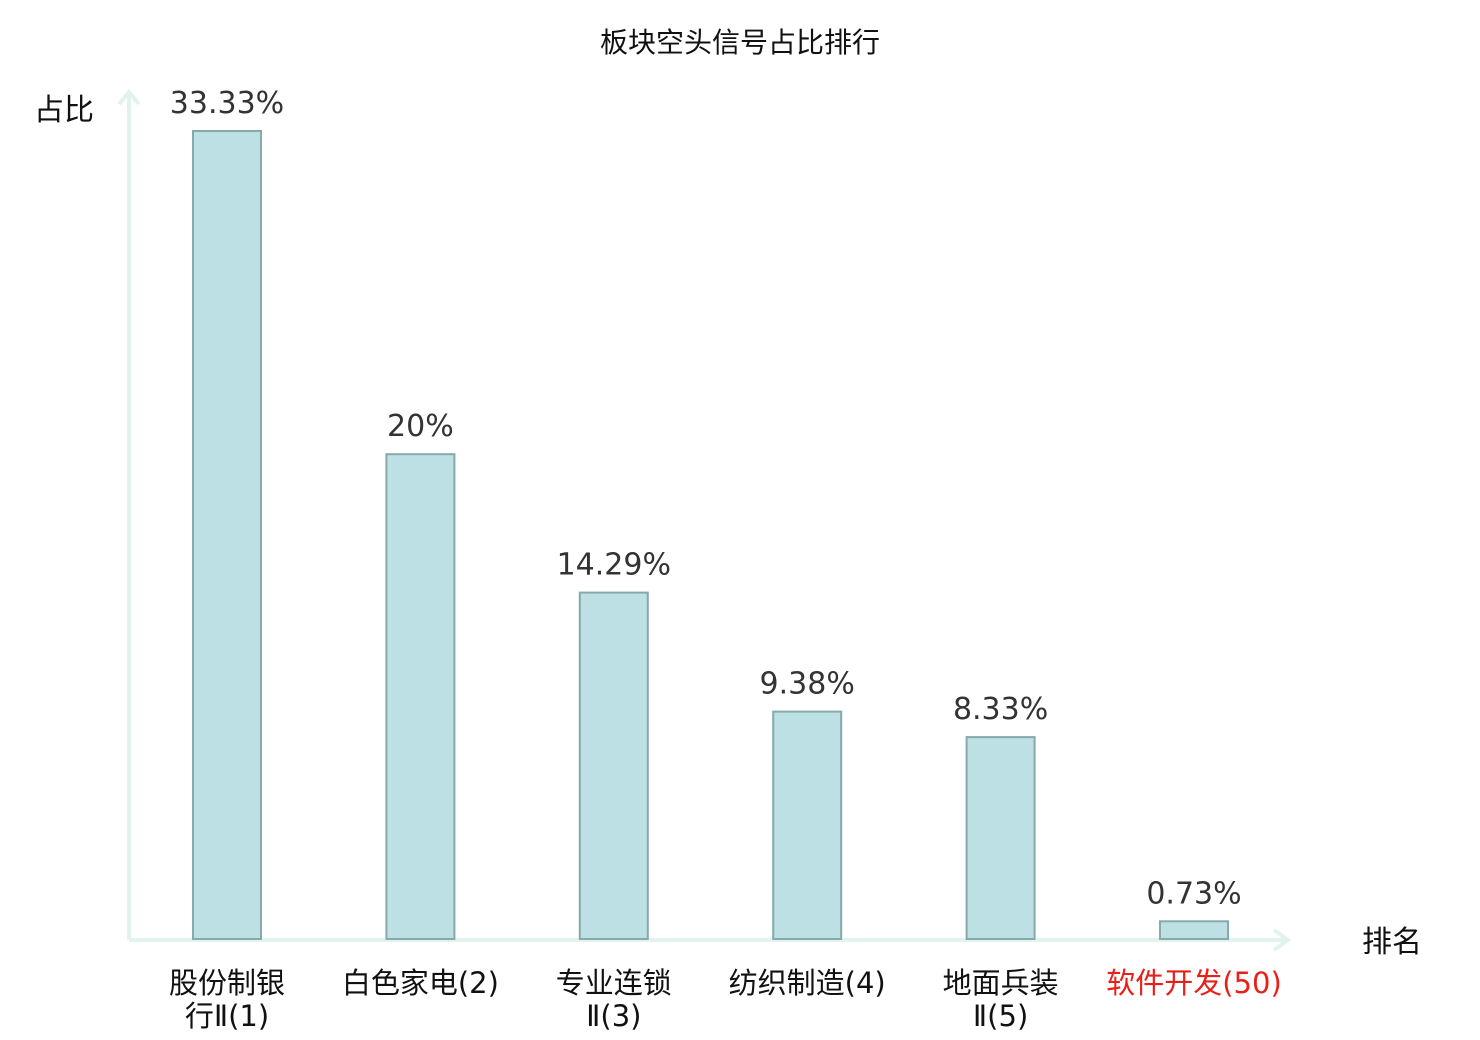 This screenshot has height=1040, width=1480. I want to click on tick-label-4: 纺织制造(4), so click(807, 983).